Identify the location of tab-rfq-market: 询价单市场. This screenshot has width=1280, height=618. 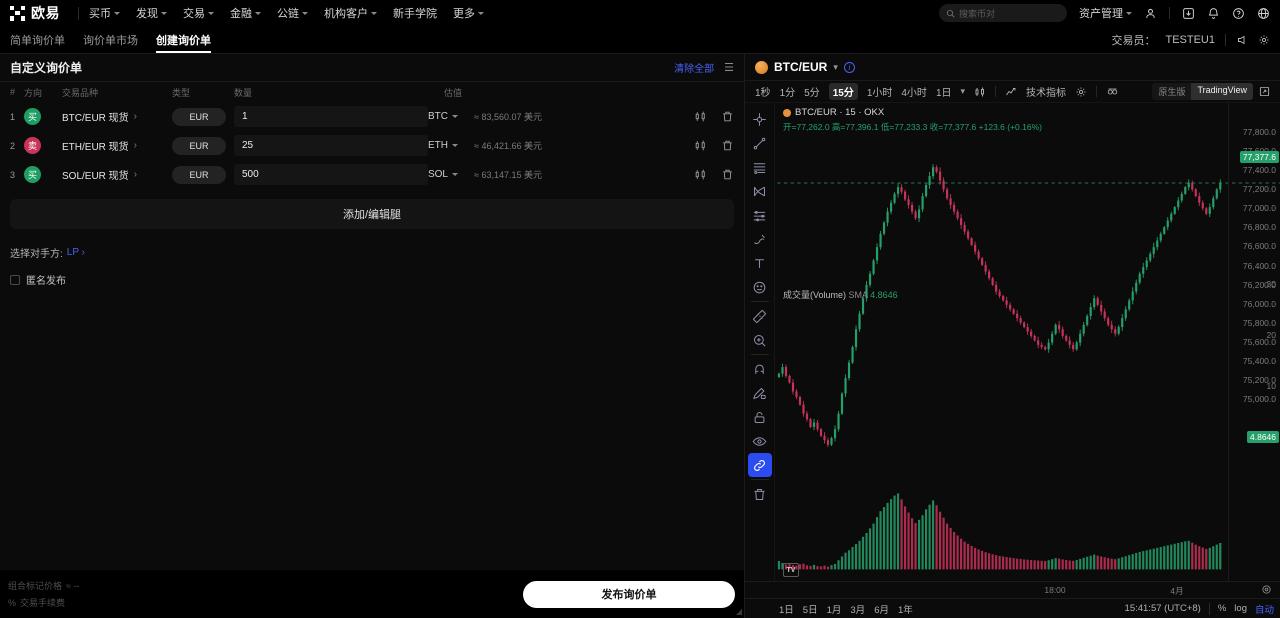
(110, 39).